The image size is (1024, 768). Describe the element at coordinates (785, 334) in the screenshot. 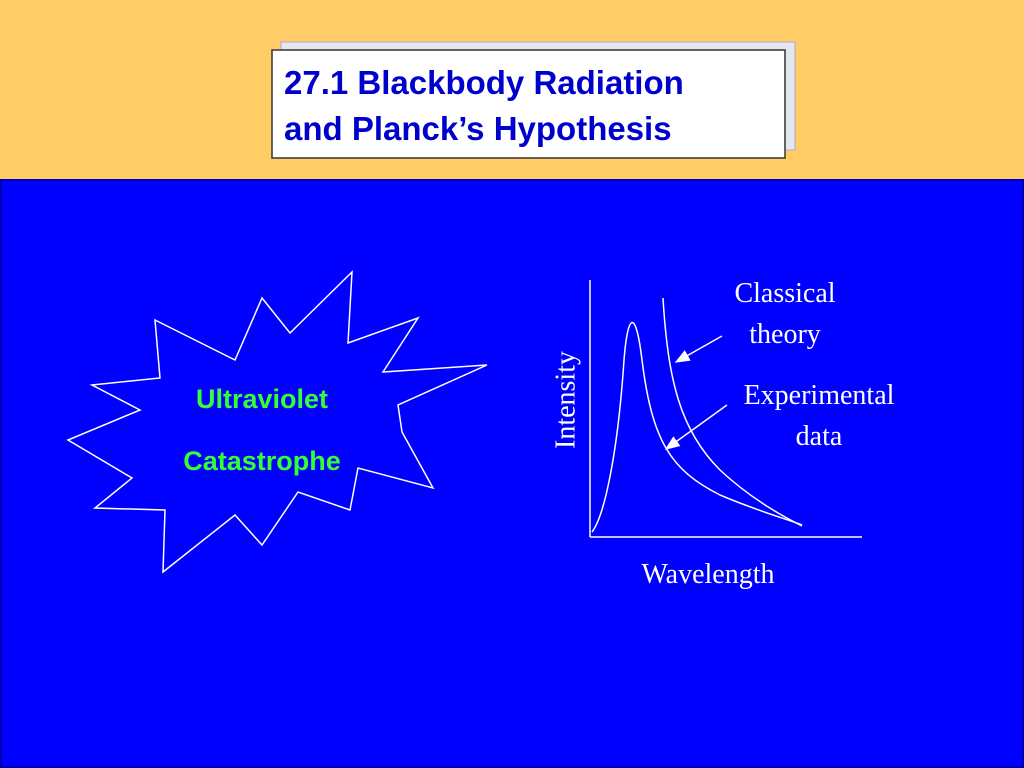

I see `annotation: theory` at that location.